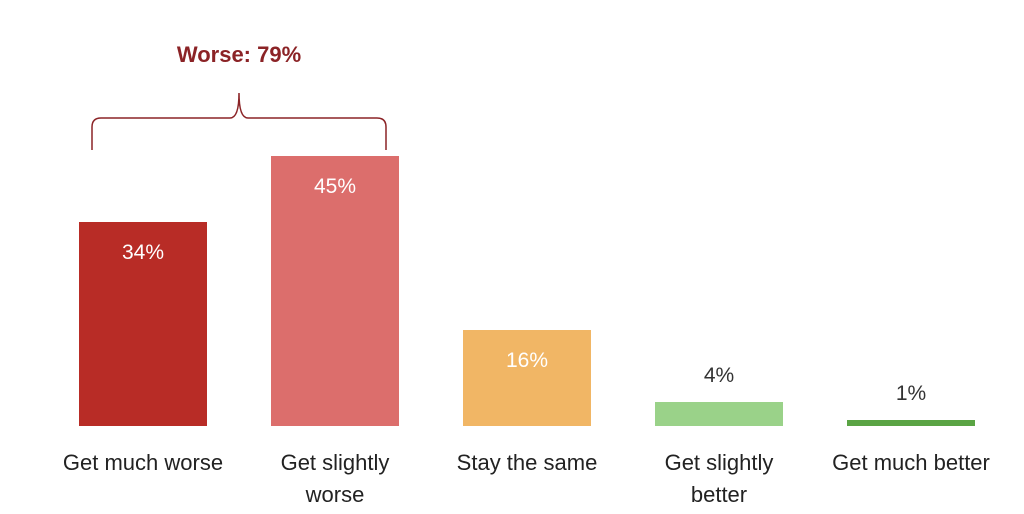  I want to click on annotation-layer: Worse: 79%, so click(239, 96).